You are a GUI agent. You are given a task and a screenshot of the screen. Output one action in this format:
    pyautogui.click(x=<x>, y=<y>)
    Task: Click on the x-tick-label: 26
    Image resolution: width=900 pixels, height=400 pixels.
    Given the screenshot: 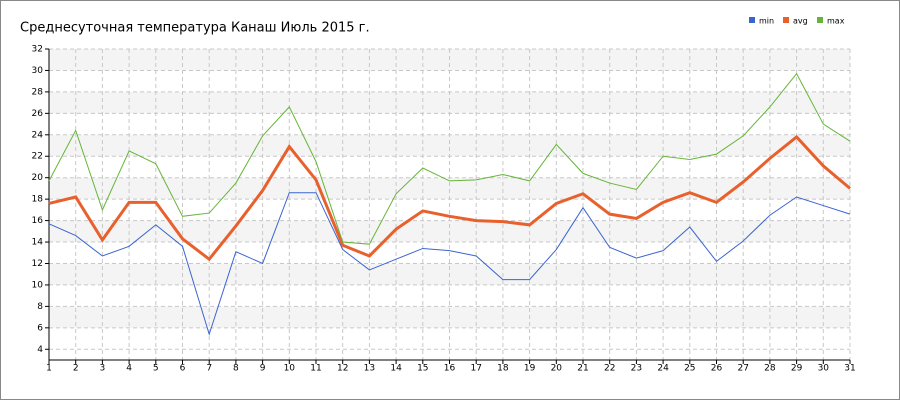 What is the action you would take?
    pyautogui.click(x=717, y=369)
    